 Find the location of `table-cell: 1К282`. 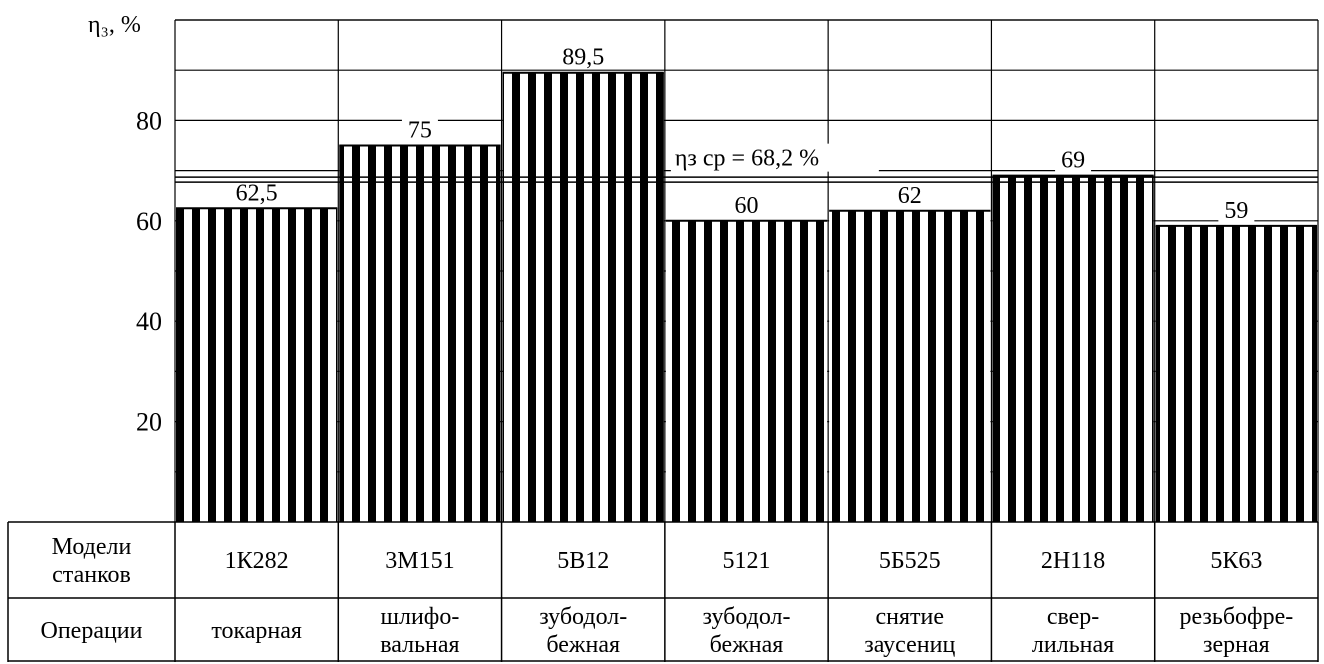

table-cell: 1К282 is located at coordinates (257, 561).